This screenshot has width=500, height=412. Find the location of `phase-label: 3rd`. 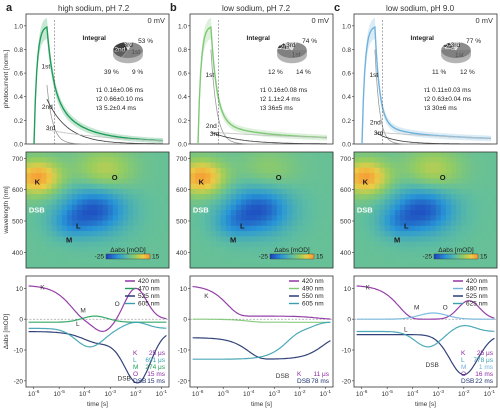

phase-label: 3rd is located at coordinates (379, 133).